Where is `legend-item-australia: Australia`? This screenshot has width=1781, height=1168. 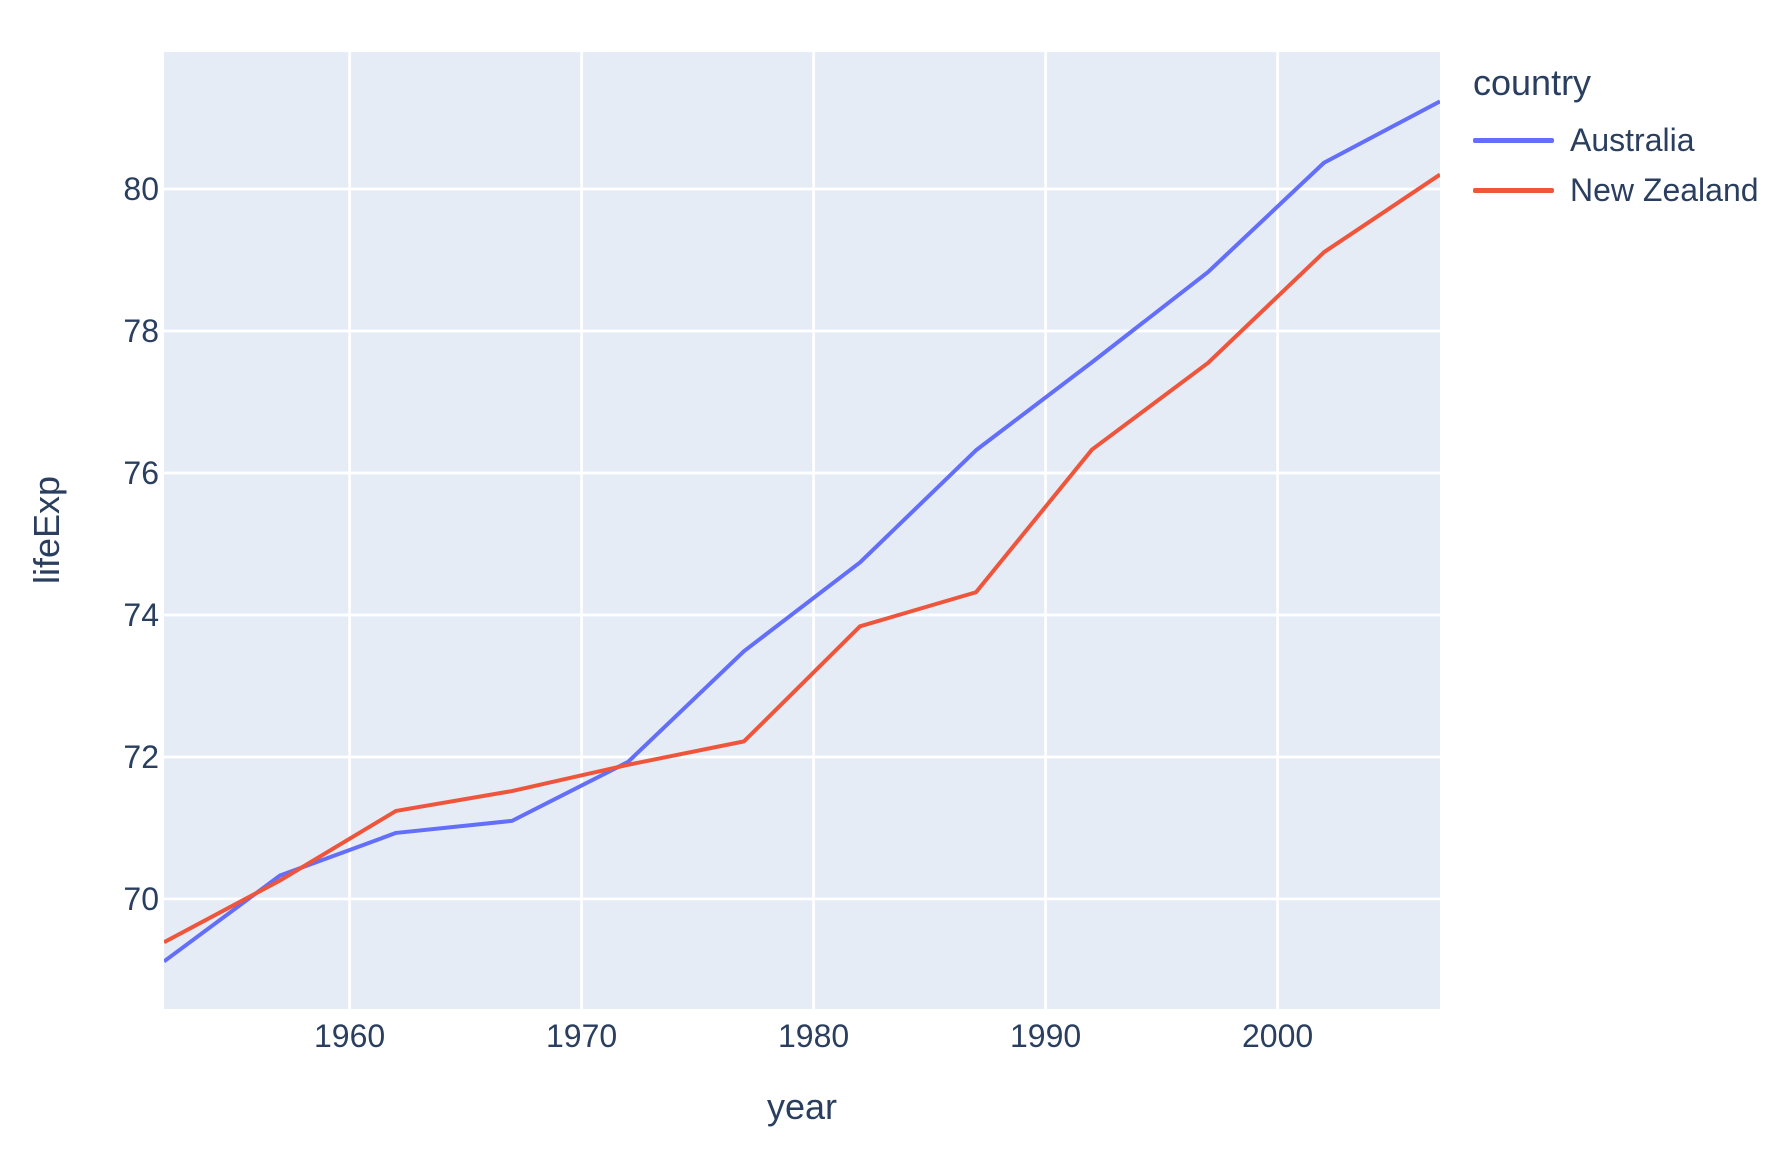 legend-item-australia: Australia is located at coordinates (1616, 140).